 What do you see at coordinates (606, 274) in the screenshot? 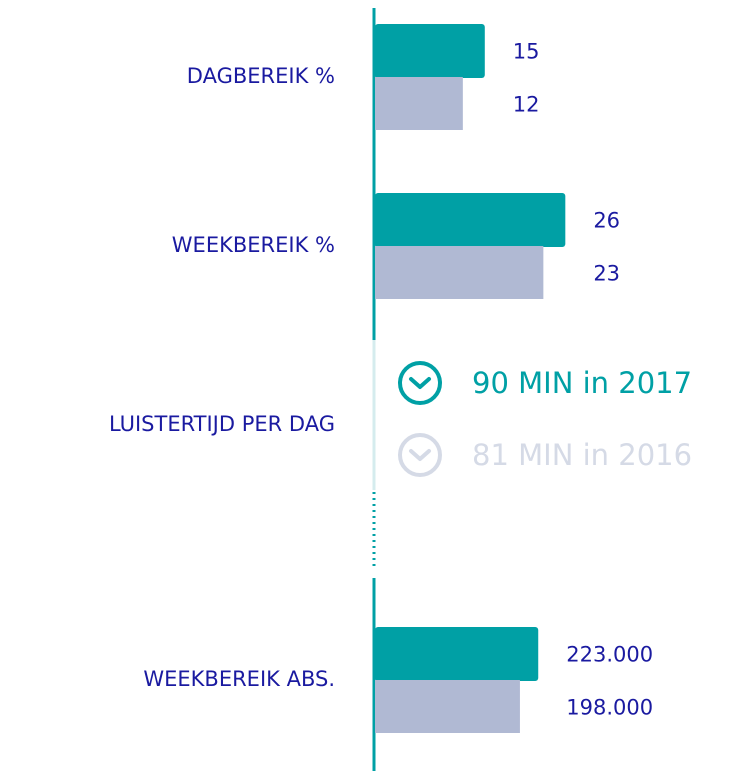
I see `value-label: 23` at bounding box center [606, 274].